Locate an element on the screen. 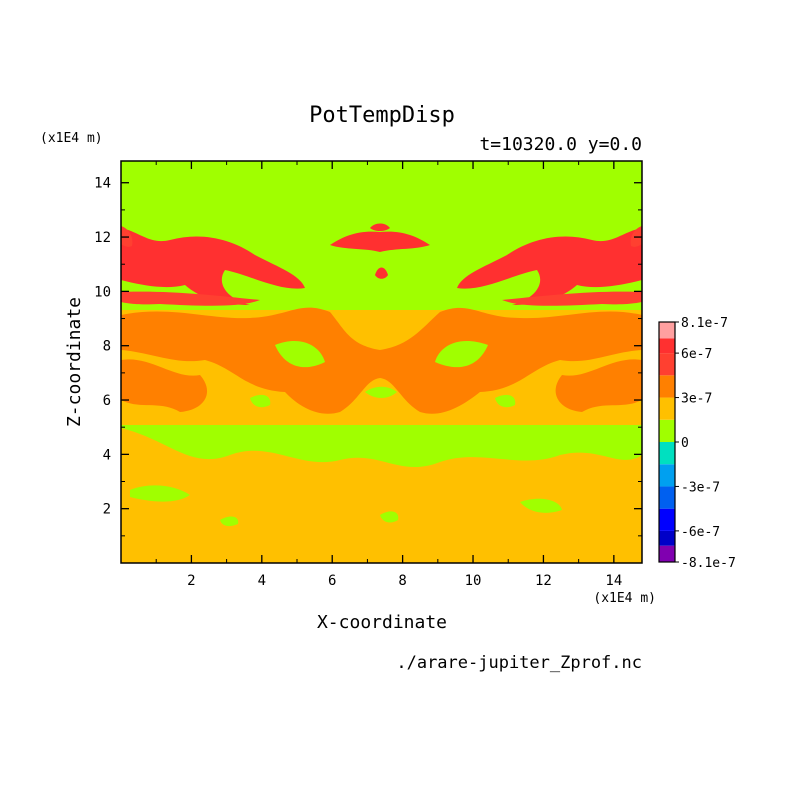  y-unit-label: (x1E4 m) is located at coordinates (71, 138).